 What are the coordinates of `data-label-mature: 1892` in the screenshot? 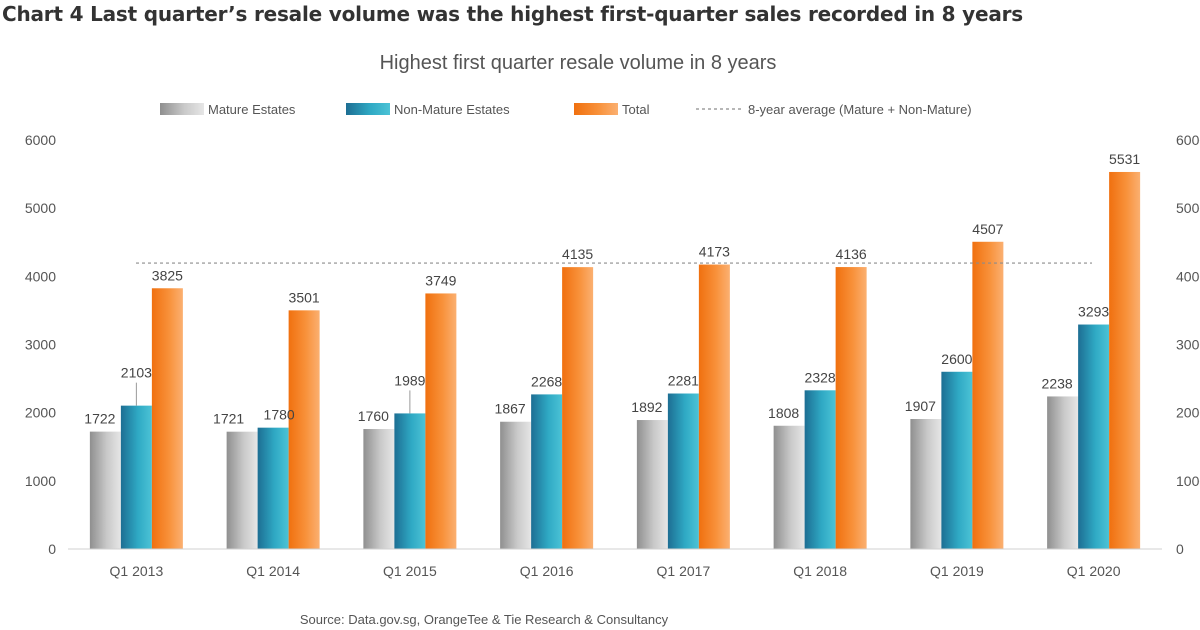 It's located at (646, 407).